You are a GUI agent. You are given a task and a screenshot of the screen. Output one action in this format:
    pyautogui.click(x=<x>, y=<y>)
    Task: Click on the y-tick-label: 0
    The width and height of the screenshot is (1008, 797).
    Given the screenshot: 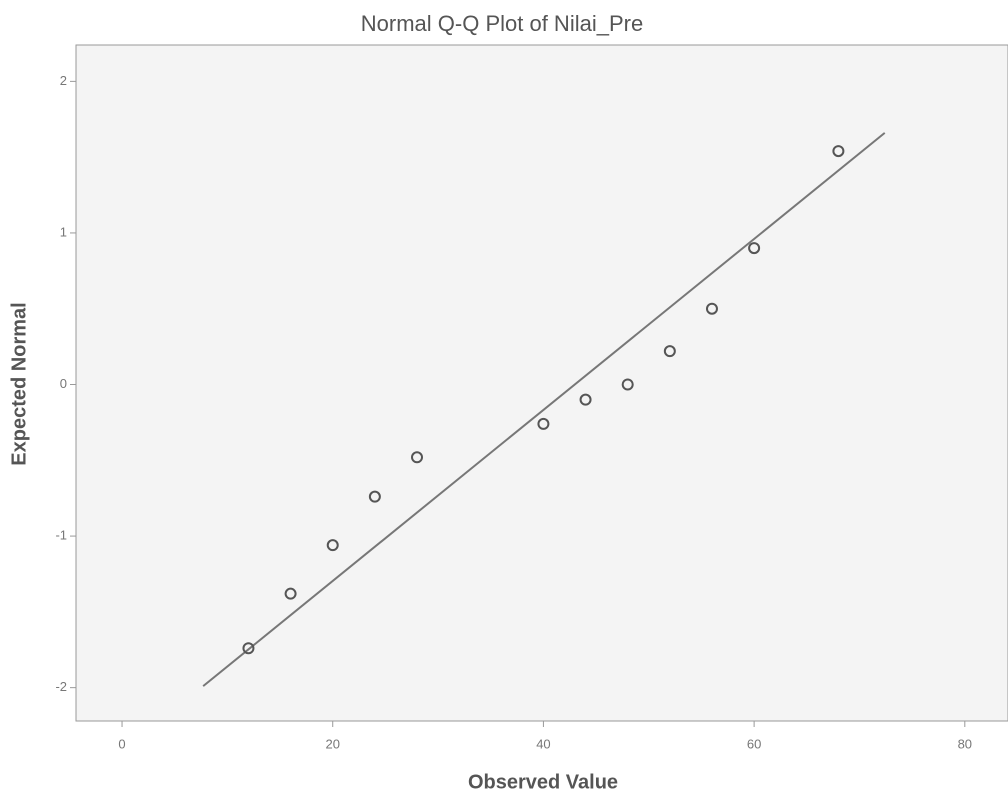 What is the action you would take?
    pyautogui.click(x=63, y=383)
    